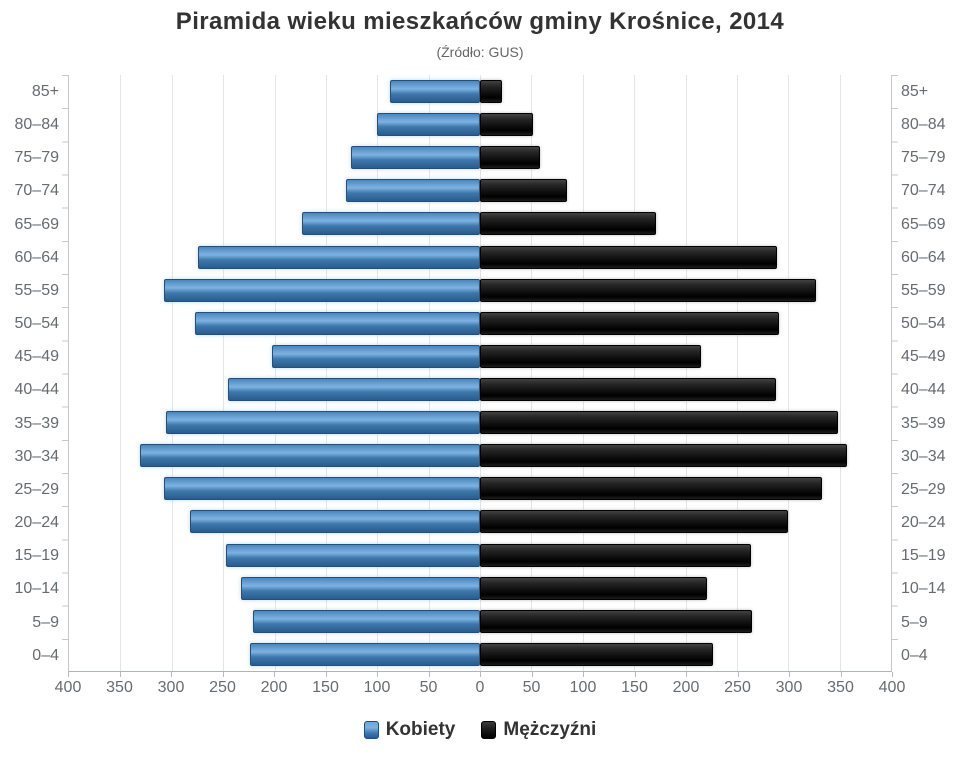 The width and height of the screenshot is (960, 768). Describe the element at coordinates (789, 687) in the screenshot. I see `x-tick-label-14: 300` at that location.